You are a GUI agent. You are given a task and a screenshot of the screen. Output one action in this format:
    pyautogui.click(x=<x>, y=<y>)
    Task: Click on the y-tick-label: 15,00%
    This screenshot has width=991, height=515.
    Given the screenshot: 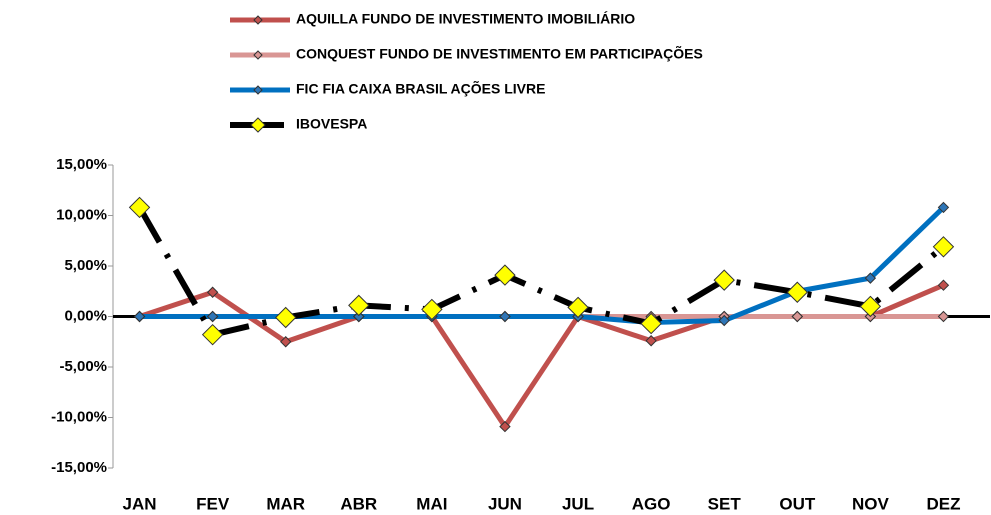 What is the action you would take?
    pyautogui.click(x=81, y=164)
    